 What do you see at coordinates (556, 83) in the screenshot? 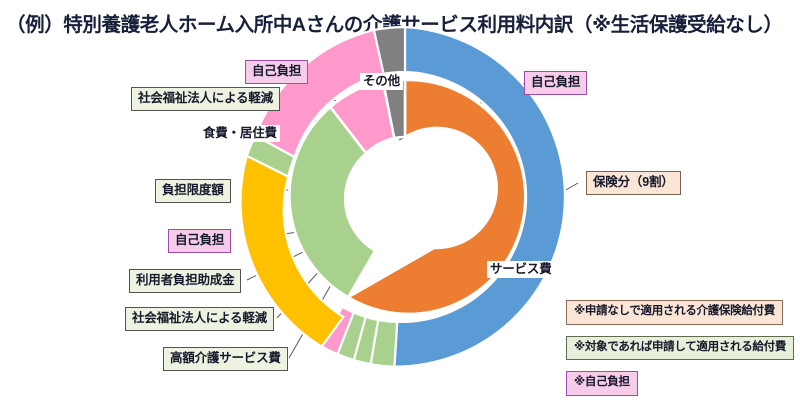
I see `label-jiko-futan-right: 自己負担` at bounding box center [556, 83].